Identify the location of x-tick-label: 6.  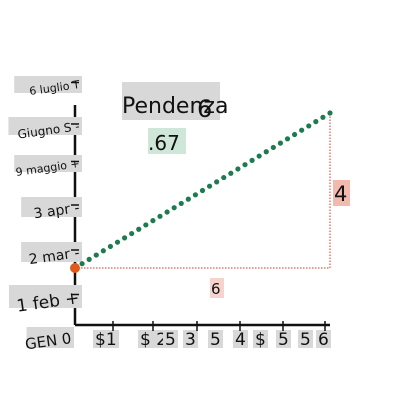
(323, 340).